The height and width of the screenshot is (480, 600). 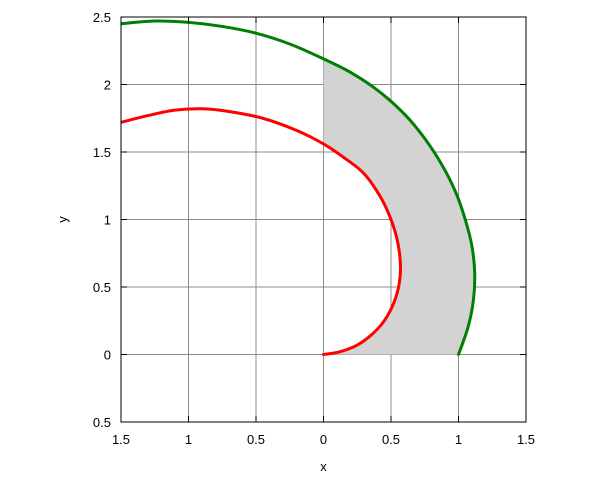 What do you see at coordinates (107, 220) in the screenshot?
I see `y-tick-label: 1` at bounding box center [107, 220].